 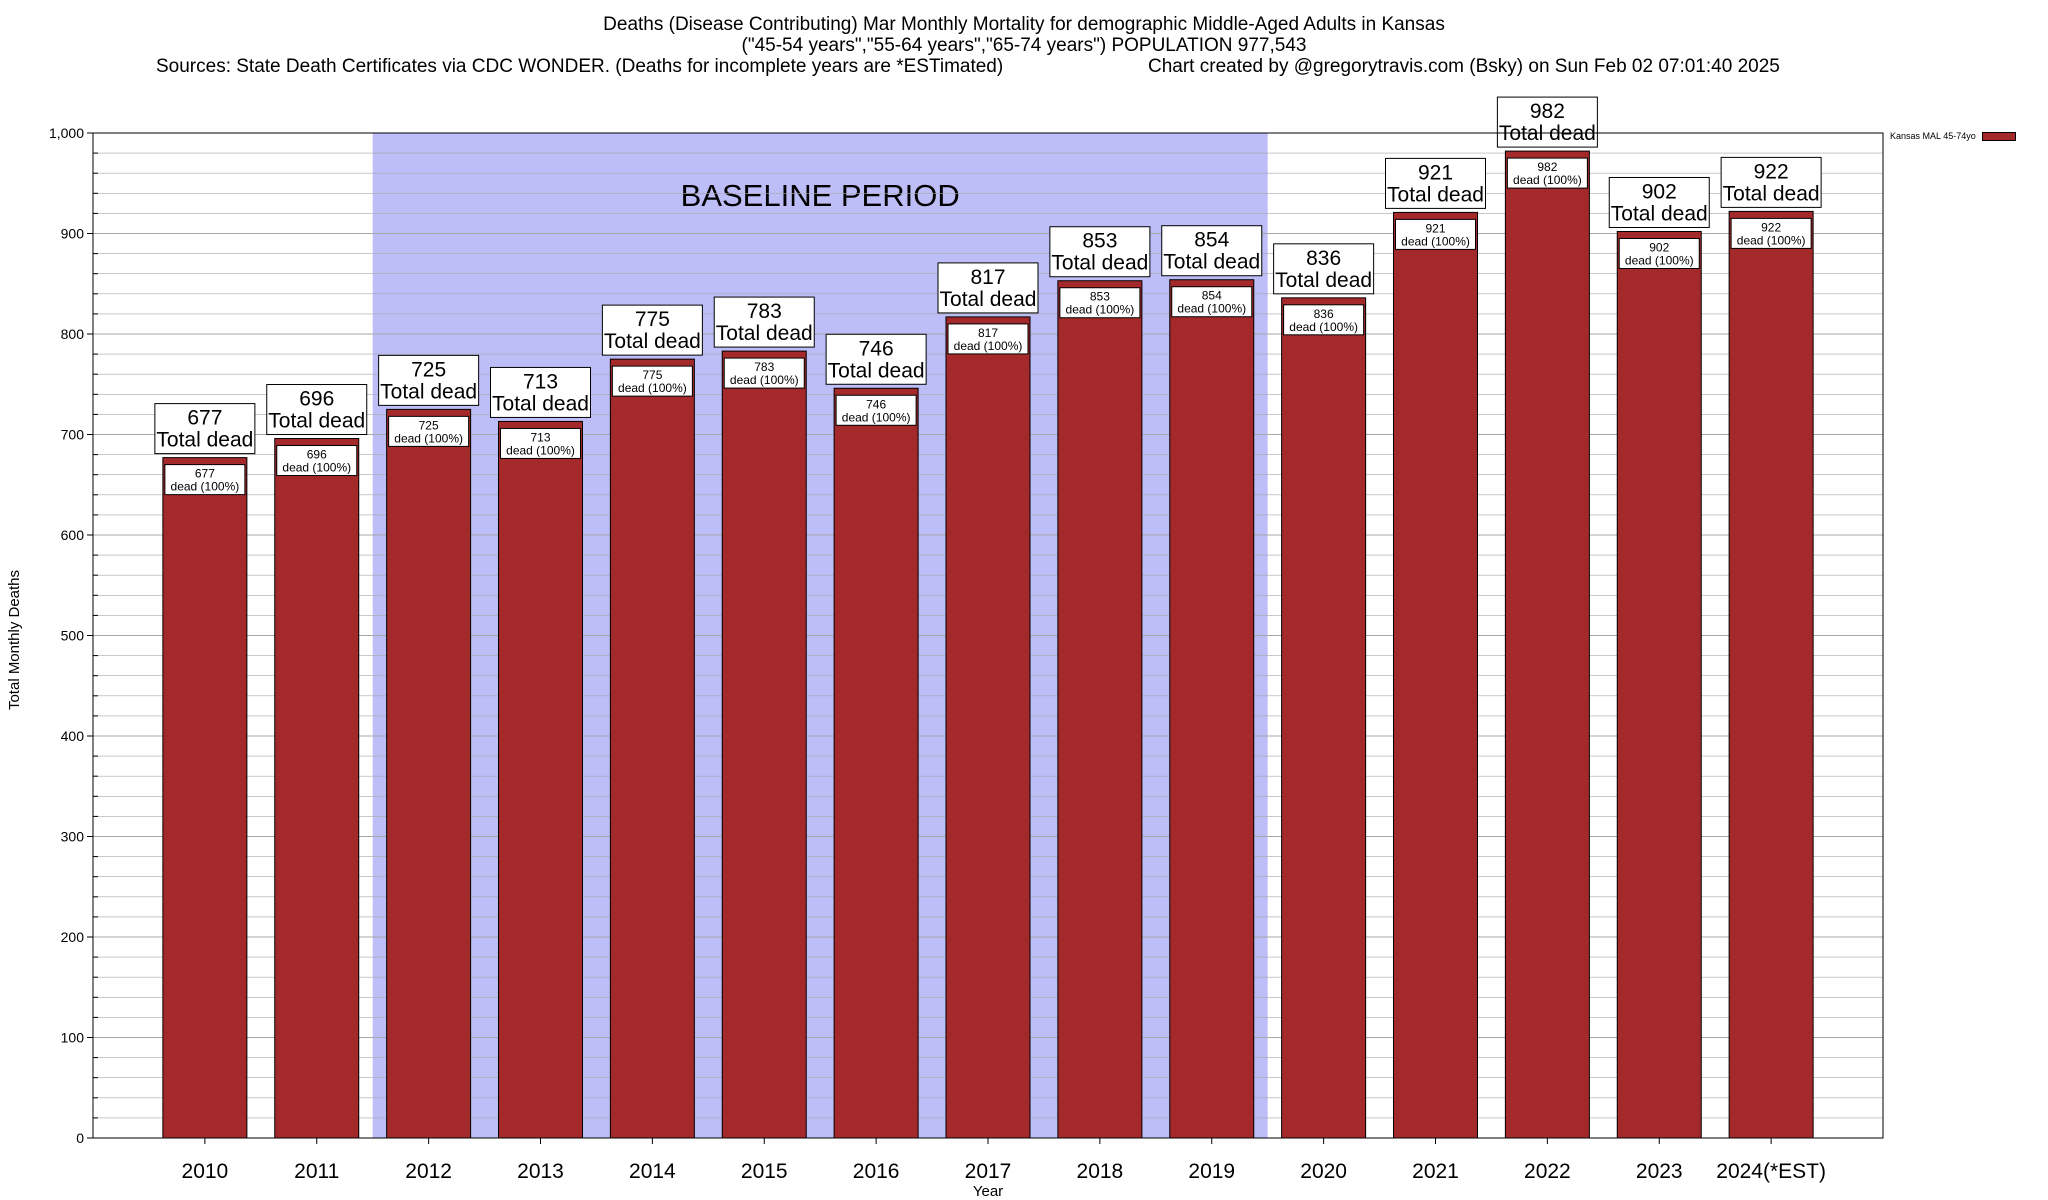 I want to click on y-tick-label: 100, so click(x=73, y=1038).